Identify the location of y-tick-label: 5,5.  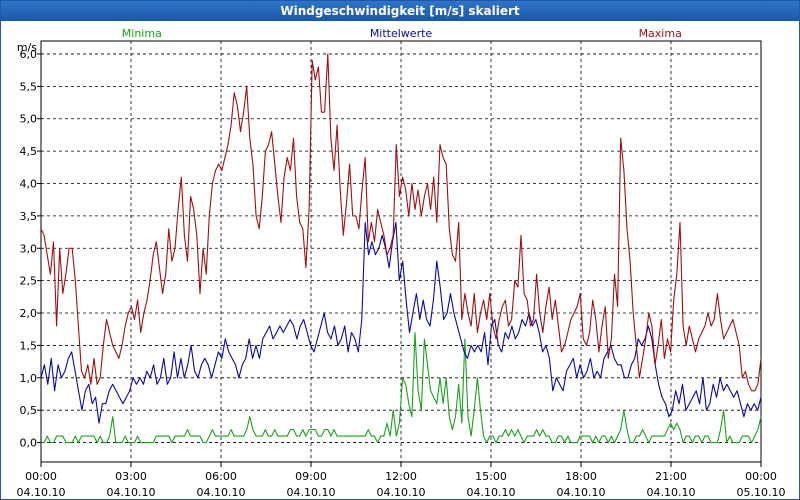
(29, 86).